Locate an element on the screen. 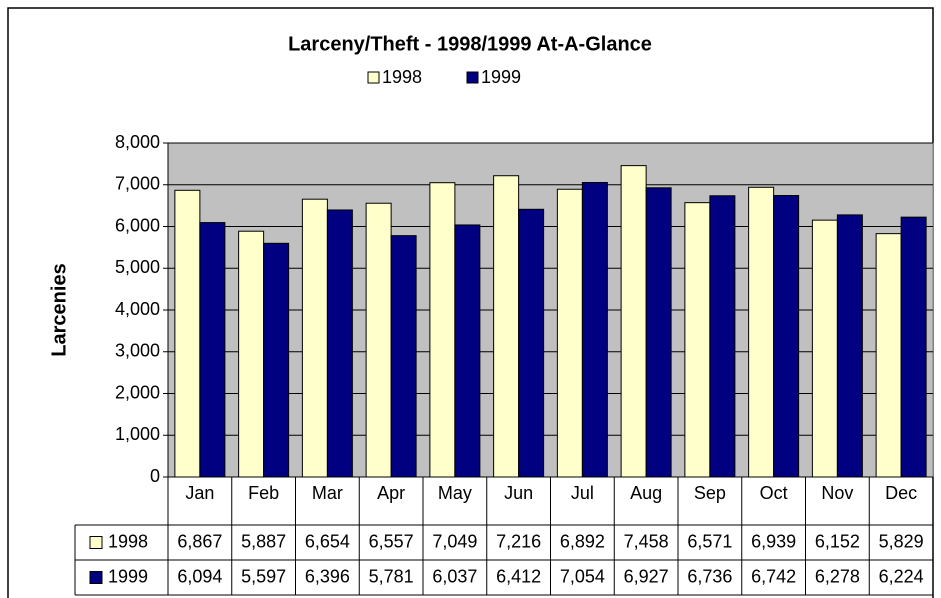 The width and height of the screenshot is (941, 598). x-tick-label: Dec is located at coordinates (901, 493).